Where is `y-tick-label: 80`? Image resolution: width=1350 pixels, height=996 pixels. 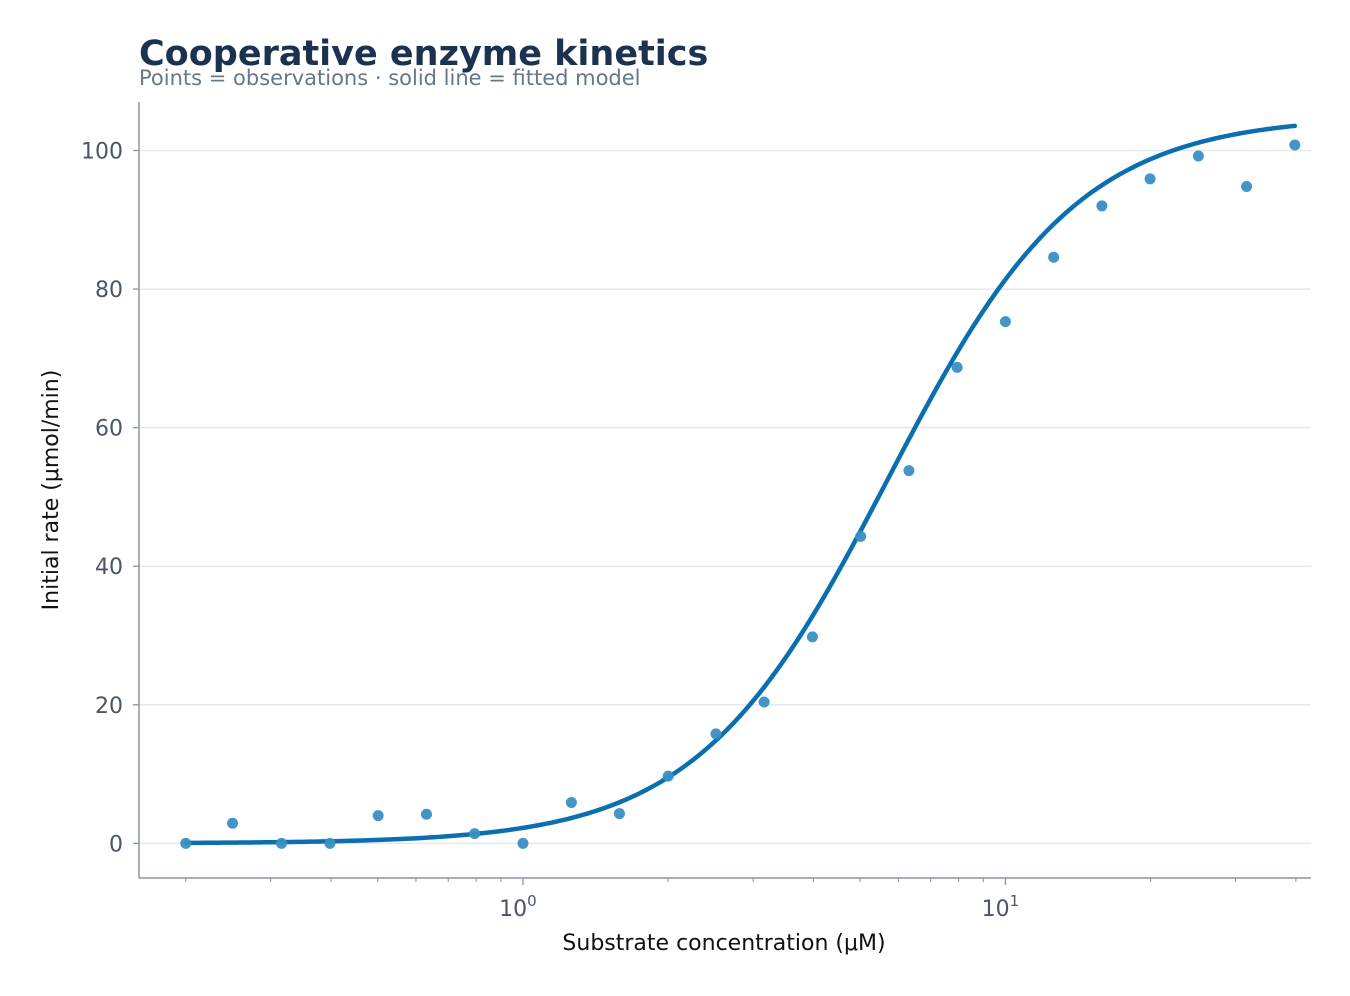 y-tick-label: 80 is located at coordinates (109, 290).